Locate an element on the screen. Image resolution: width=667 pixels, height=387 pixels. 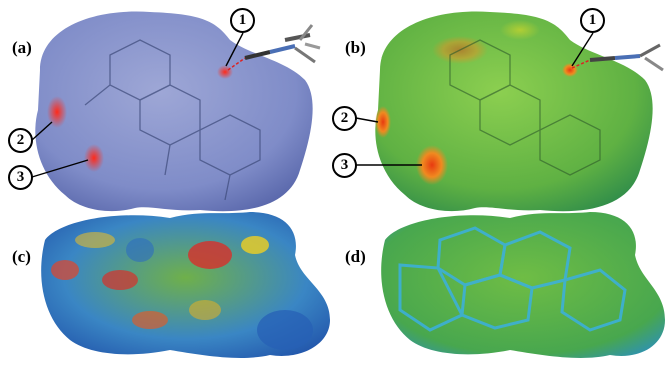
marker-a-3: 3 is located at coordinates (20, 177).